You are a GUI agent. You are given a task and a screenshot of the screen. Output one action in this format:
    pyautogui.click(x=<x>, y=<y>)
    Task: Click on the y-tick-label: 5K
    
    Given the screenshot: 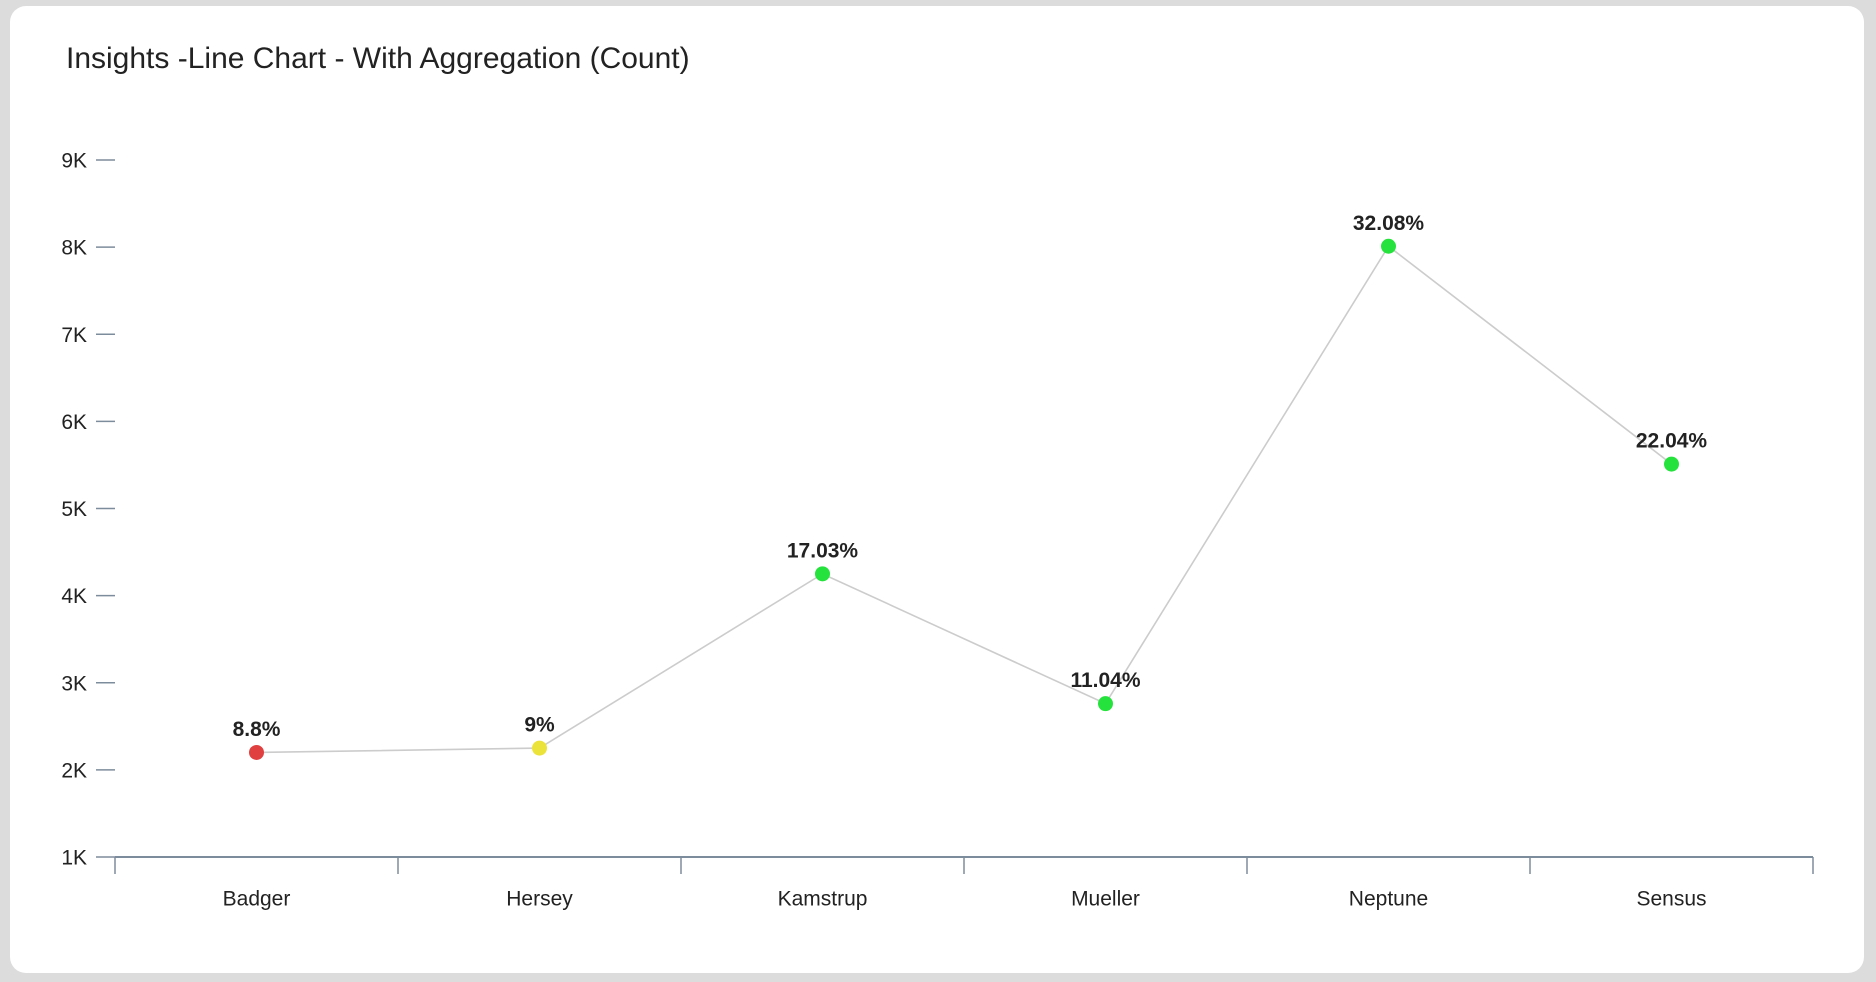 What is the action you would take?
    pyautogui.click(x=74, y=509)
    